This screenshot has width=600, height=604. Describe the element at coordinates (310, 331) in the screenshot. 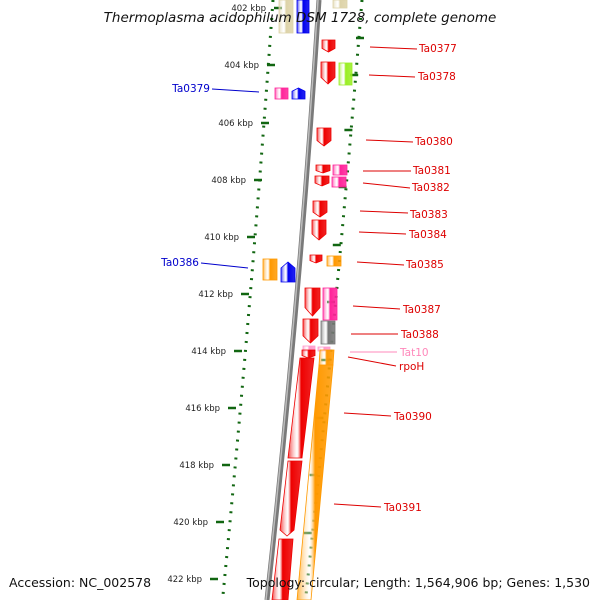

I see `gene-arrow-Ta0388` at that location.